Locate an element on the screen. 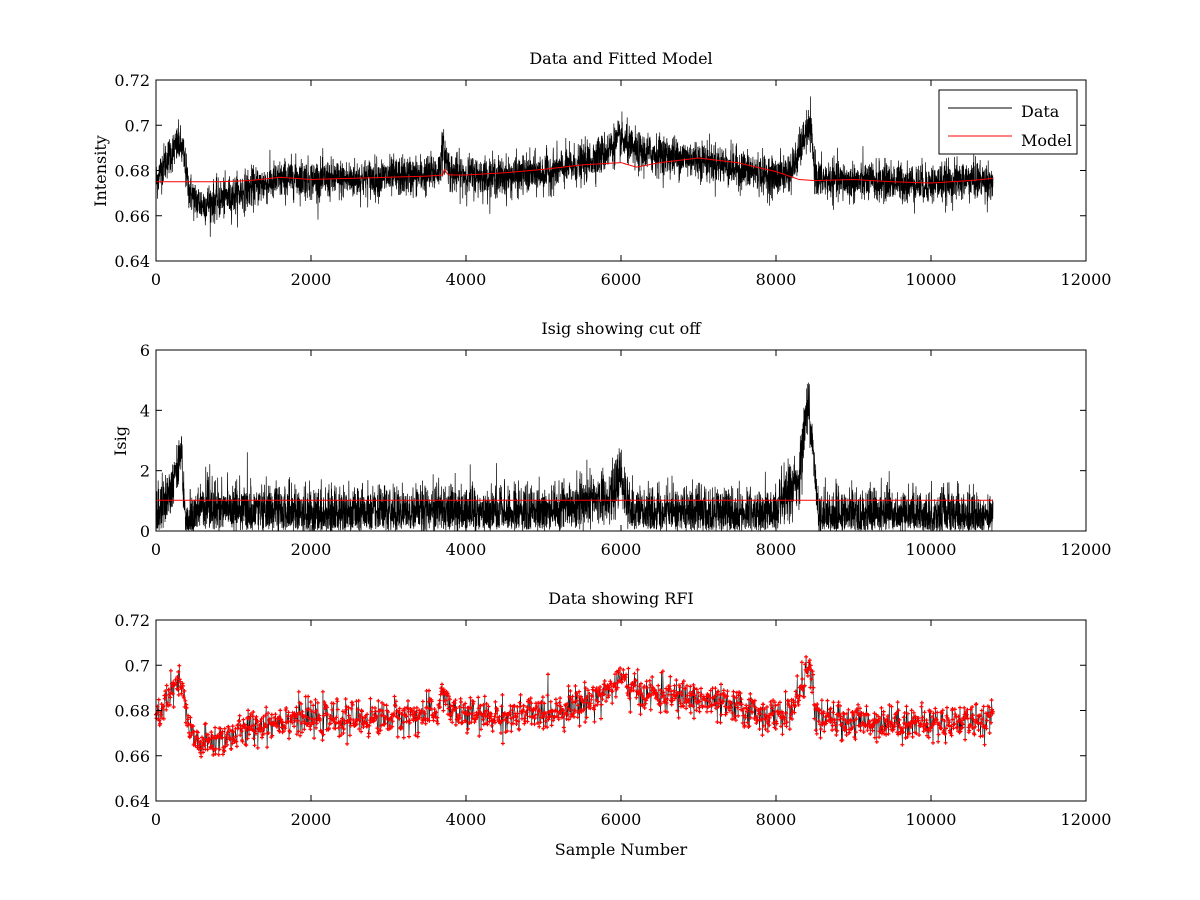 This screenshot has height=900, width=1200. legend: Data Model is located at coordinates (1008, 122).